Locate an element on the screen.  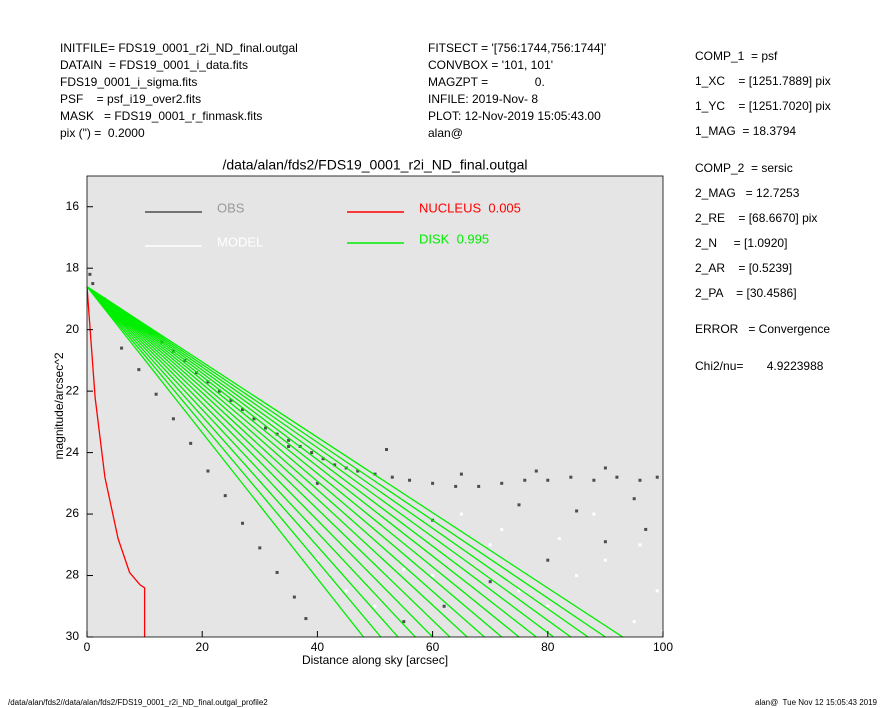
data-line is located at coordinates (116, 461).